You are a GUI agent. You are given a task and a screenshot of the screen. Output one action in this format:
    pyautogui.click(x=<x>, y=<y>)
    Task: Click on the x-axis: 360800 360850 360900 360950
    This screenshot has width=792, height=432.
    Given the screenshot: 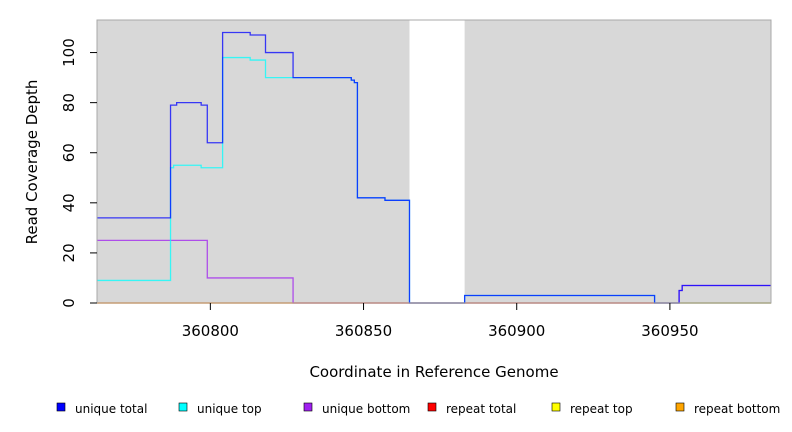 What is the action you would take?
    pyautogui.click(x=440, y=321)
    